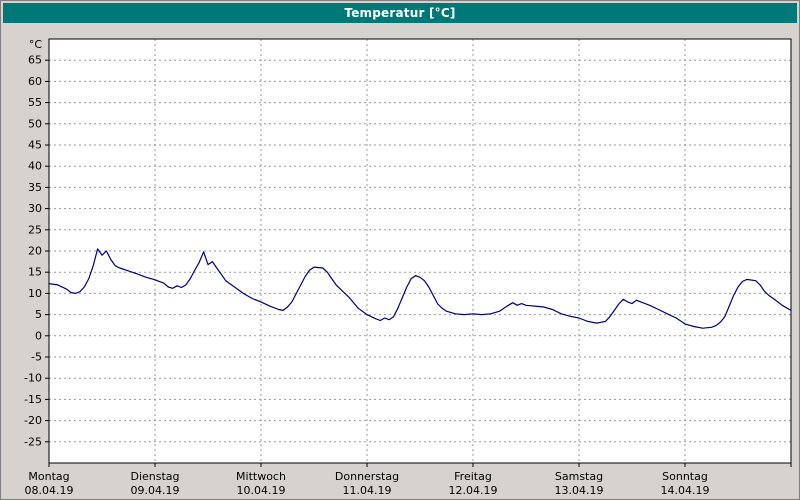  I want to click on x-axis-date-label: 12.04.19, so click(473, 490).